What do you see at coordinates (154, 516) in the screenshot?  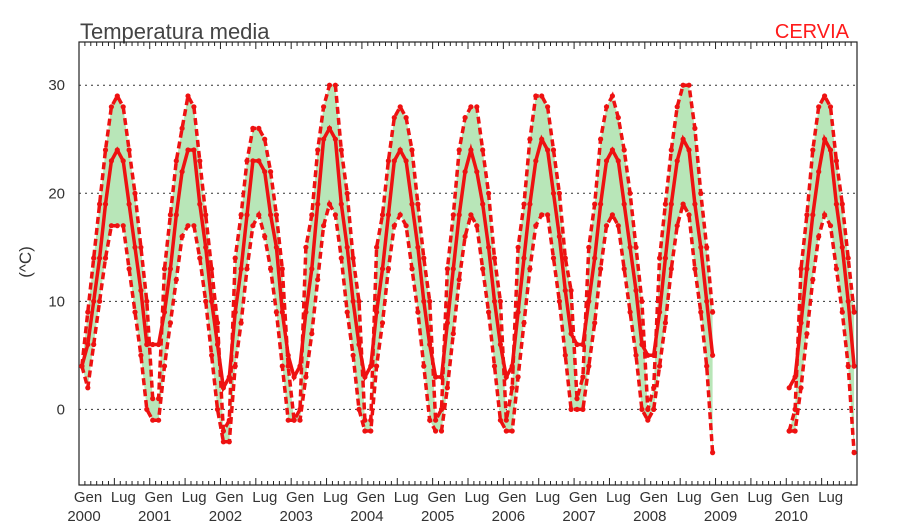 I see `year-label: 2001` at bounding box center [154, 516].